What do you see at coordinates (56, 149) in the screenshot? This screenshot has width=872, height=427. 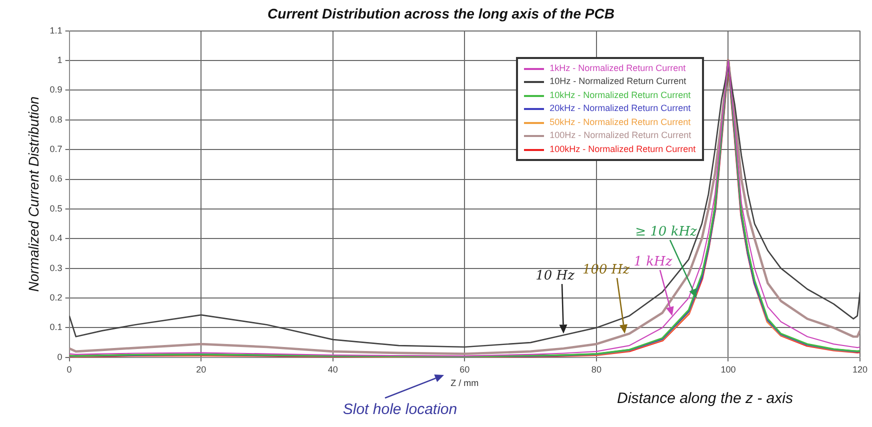 I see `y-tick-label: 0.7` at bounding box center [56, 149].